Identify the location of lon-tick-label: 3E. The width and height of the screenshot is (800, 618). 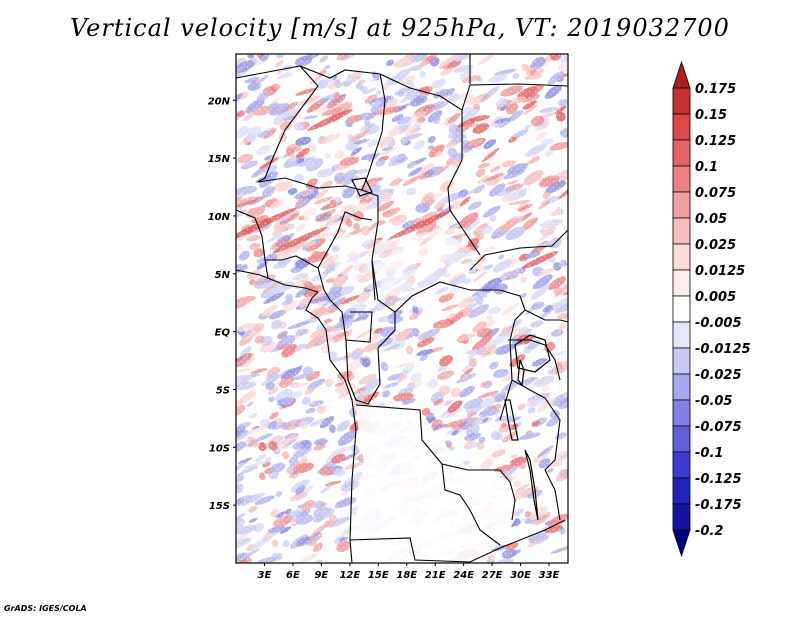
(265, 575).